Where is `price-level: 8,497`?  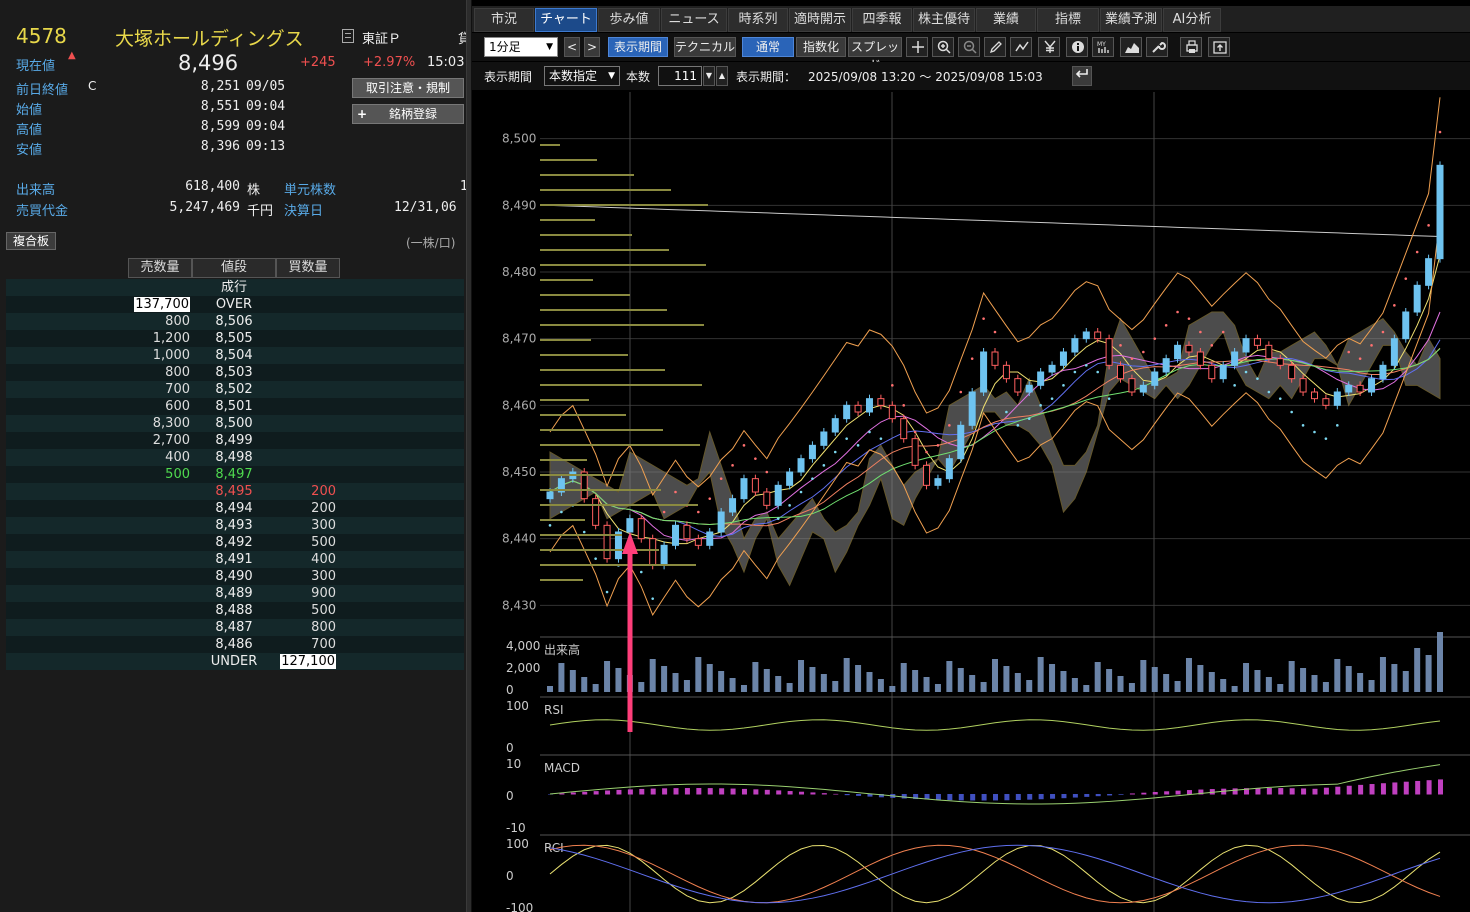
price-level: 8,497 is located at coordinates (234, 474).